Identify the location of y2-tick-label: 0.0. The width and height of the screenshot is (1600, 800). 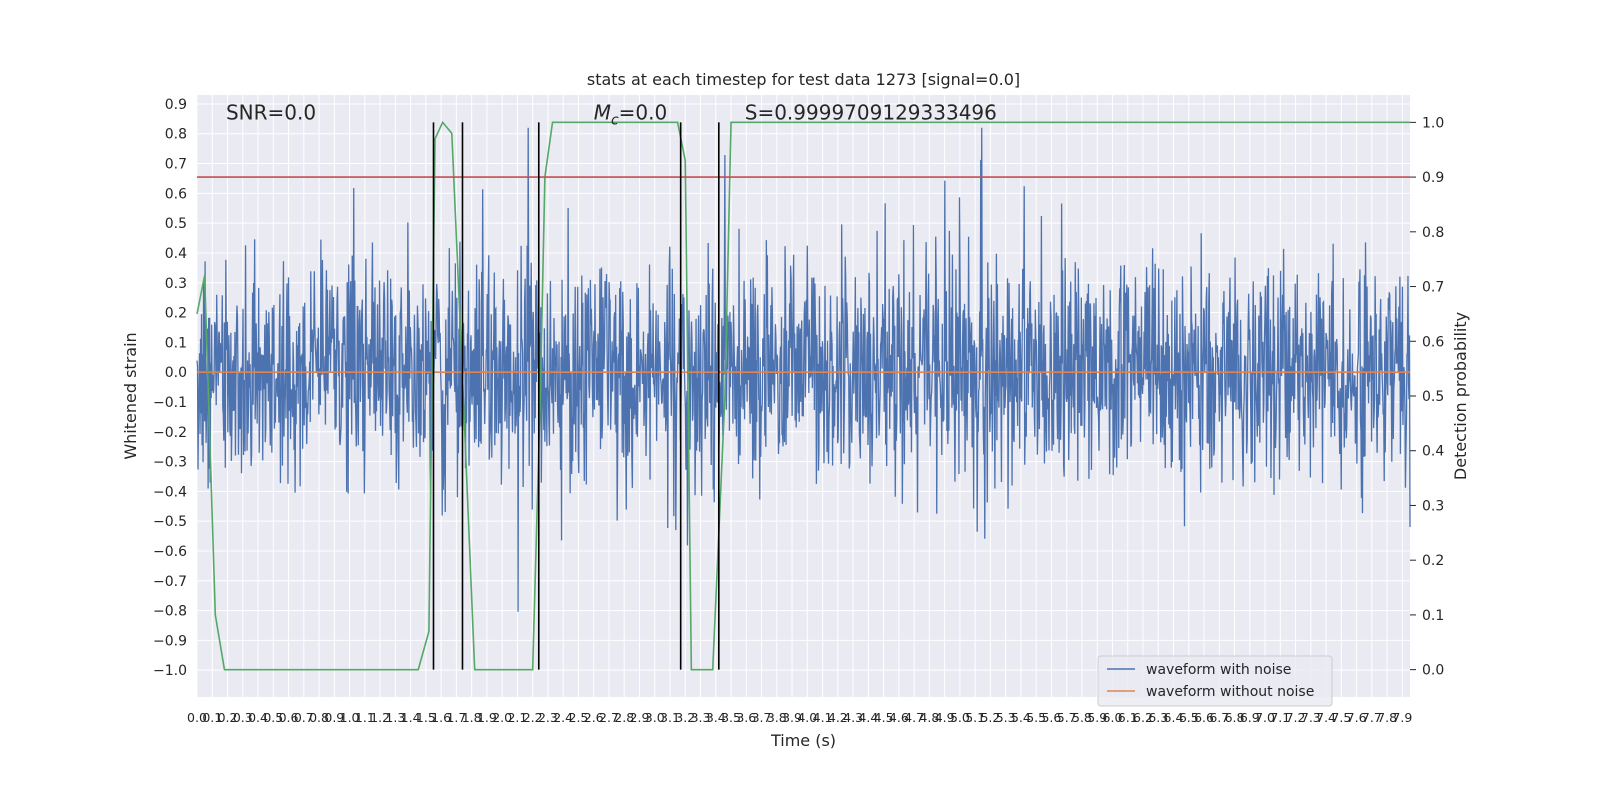
(1433, 671).